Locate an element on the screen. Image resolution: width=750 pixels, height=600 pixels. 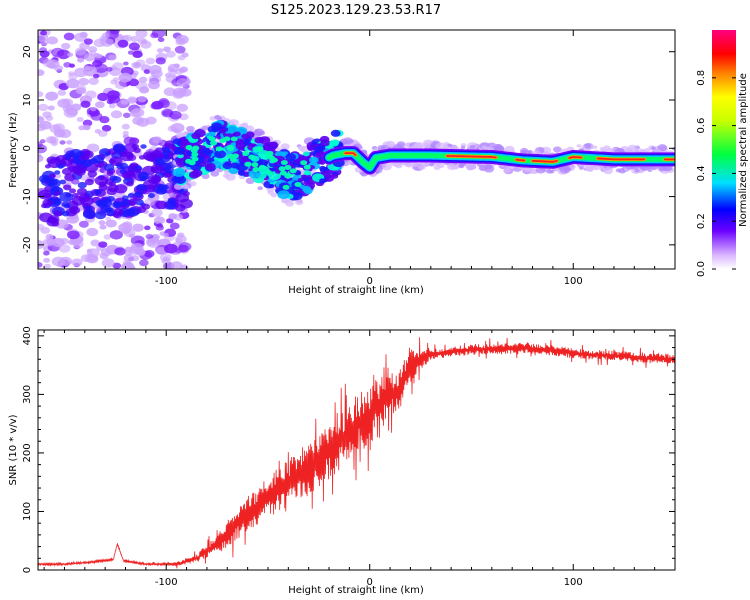
snr-xtick-label: 100 is located at coordinates (573, 582).